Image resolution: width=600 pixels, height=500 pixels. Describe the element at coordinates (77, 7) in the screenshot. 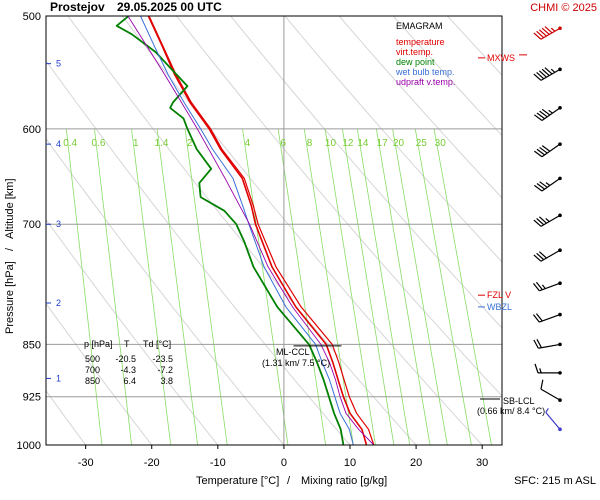

I see `station-name: Prostejov` at that location.